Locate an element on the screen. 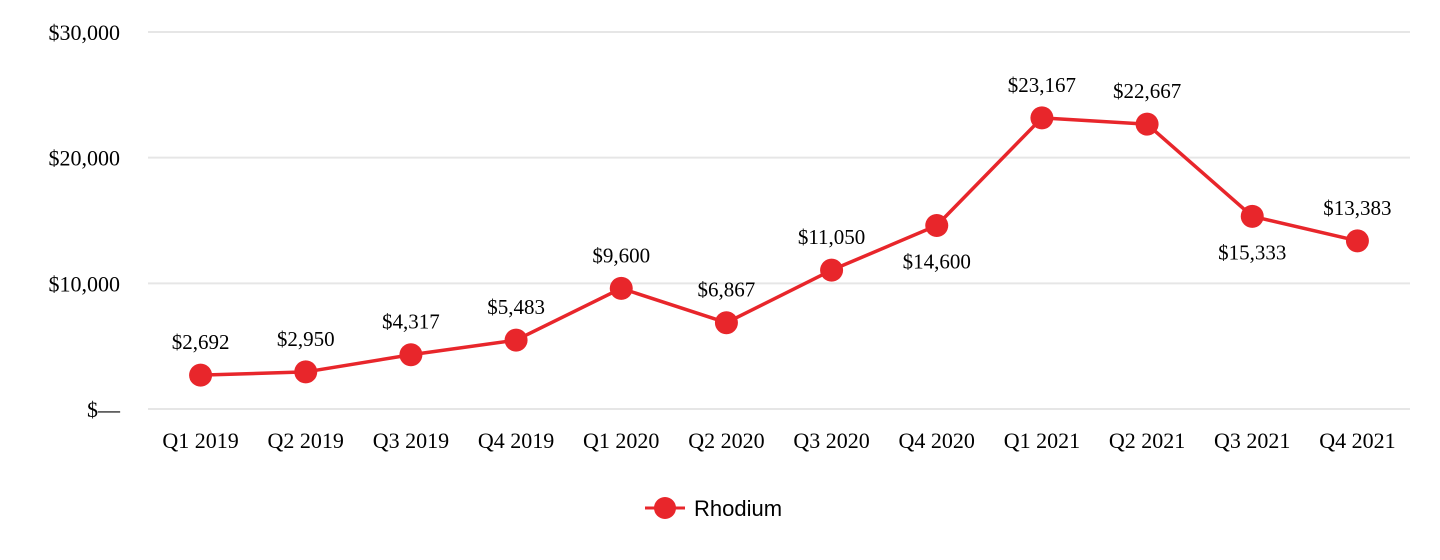 The image size is (1440, 560). data-label: $15,333 is located at coordinates (1252, 252).